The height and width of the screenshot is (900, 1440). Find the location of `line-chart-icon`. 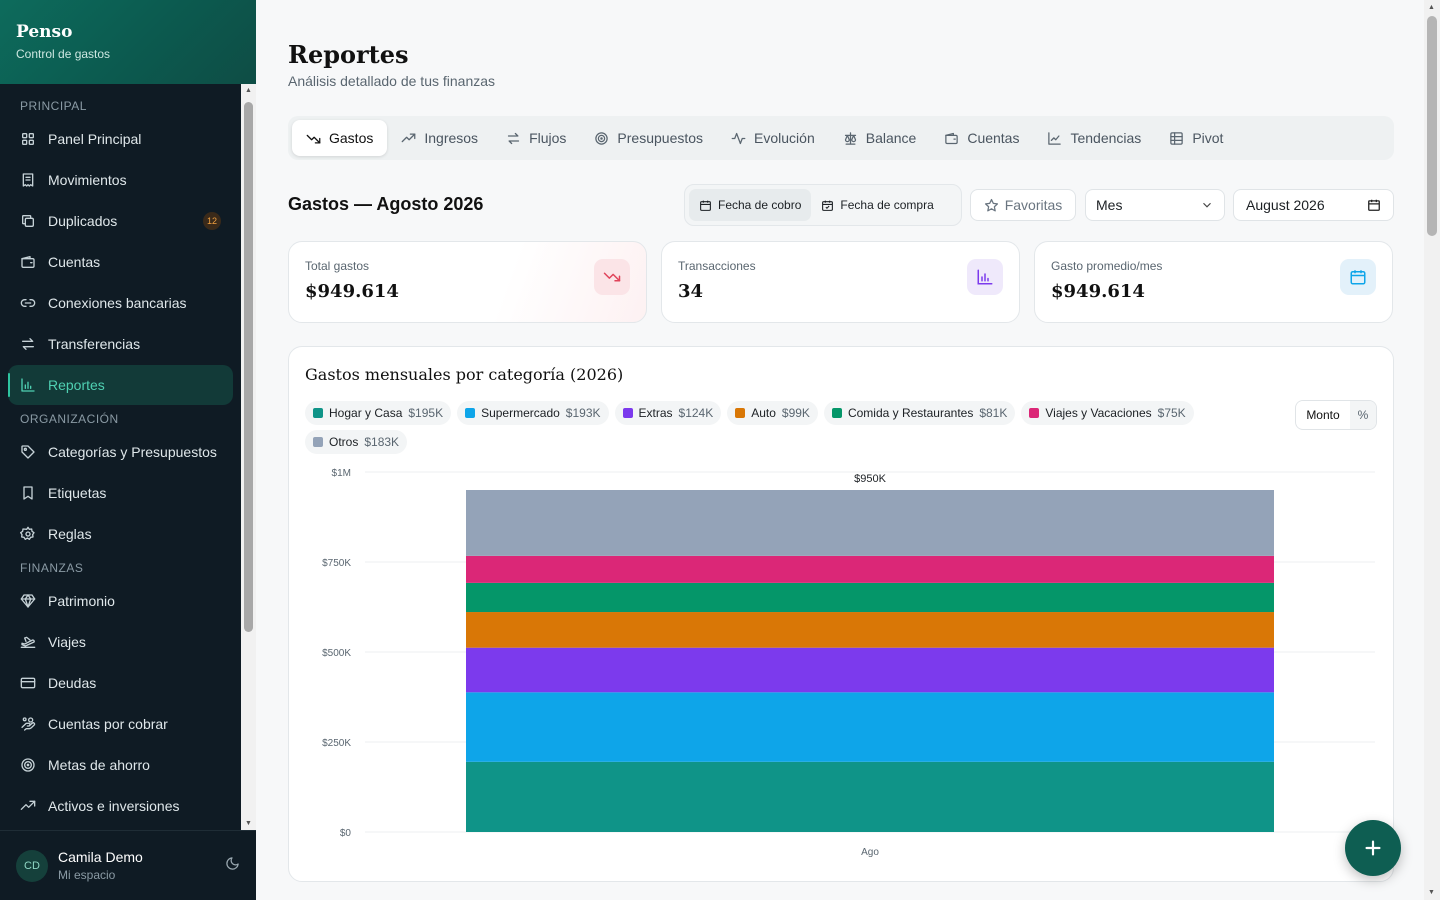

line-chart-icon is located at coordinates (1054, 138).